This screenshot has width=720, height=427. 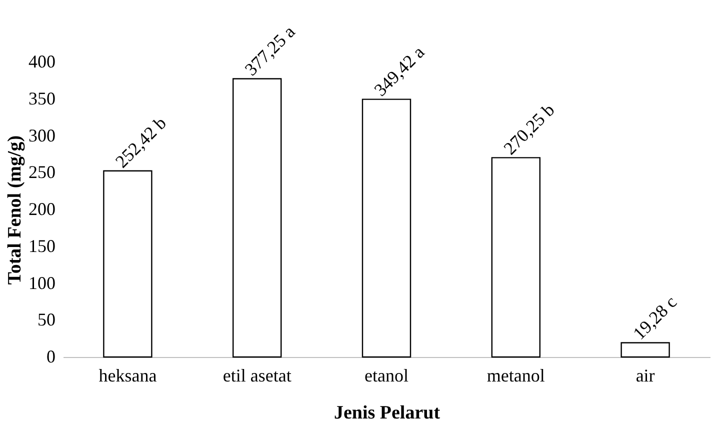 I want to click on x-tick-label: etil asetat, so click(x=257, y=376).